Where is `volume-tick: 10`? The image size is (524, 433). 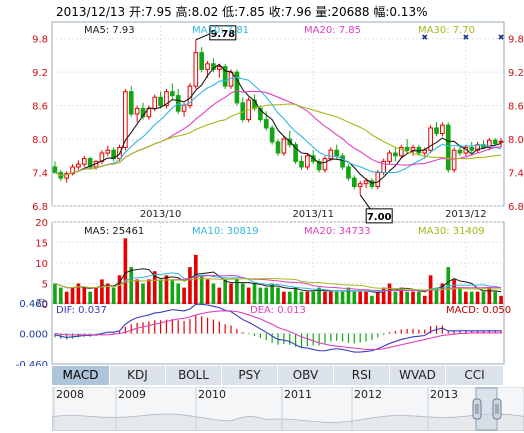 volume-tick: 10 is located at coordinates (41, 264).